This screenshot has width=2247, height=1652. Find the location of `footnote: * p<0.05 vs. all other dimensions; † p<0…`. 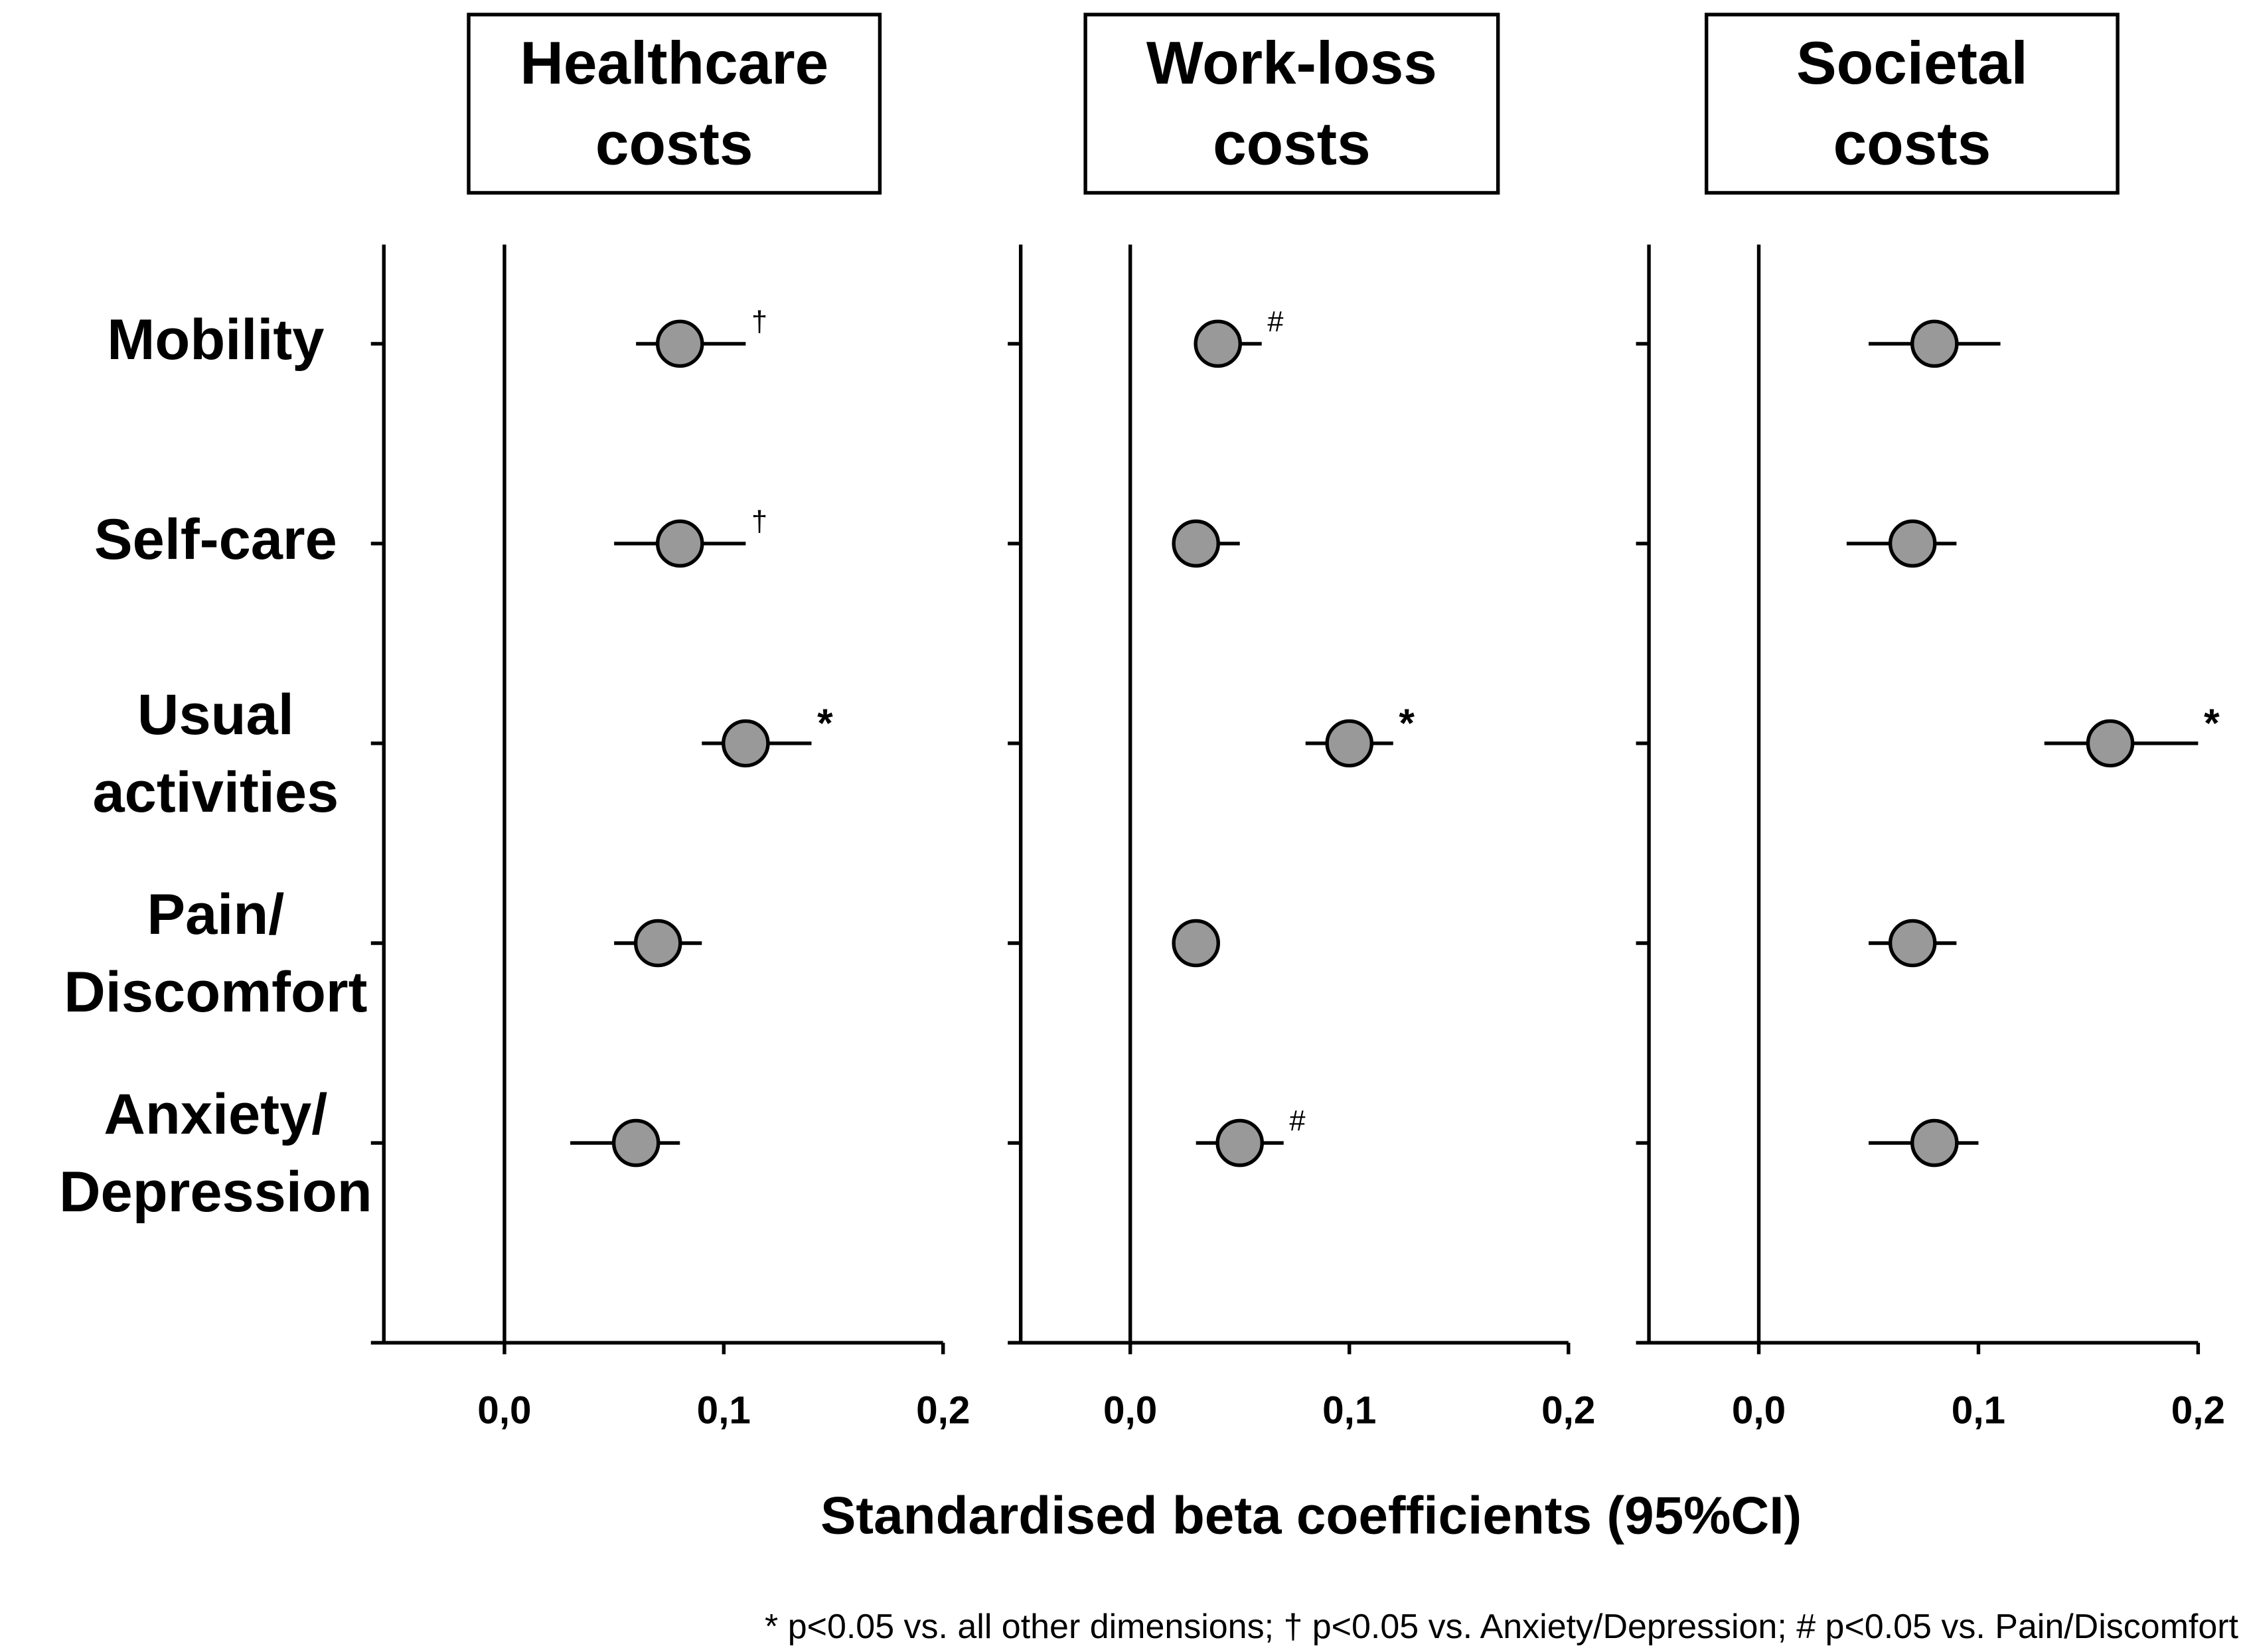

footnote: * p<0.05 vs. all other dimensions; † p<0… is located at coordinates (1502, 1627).